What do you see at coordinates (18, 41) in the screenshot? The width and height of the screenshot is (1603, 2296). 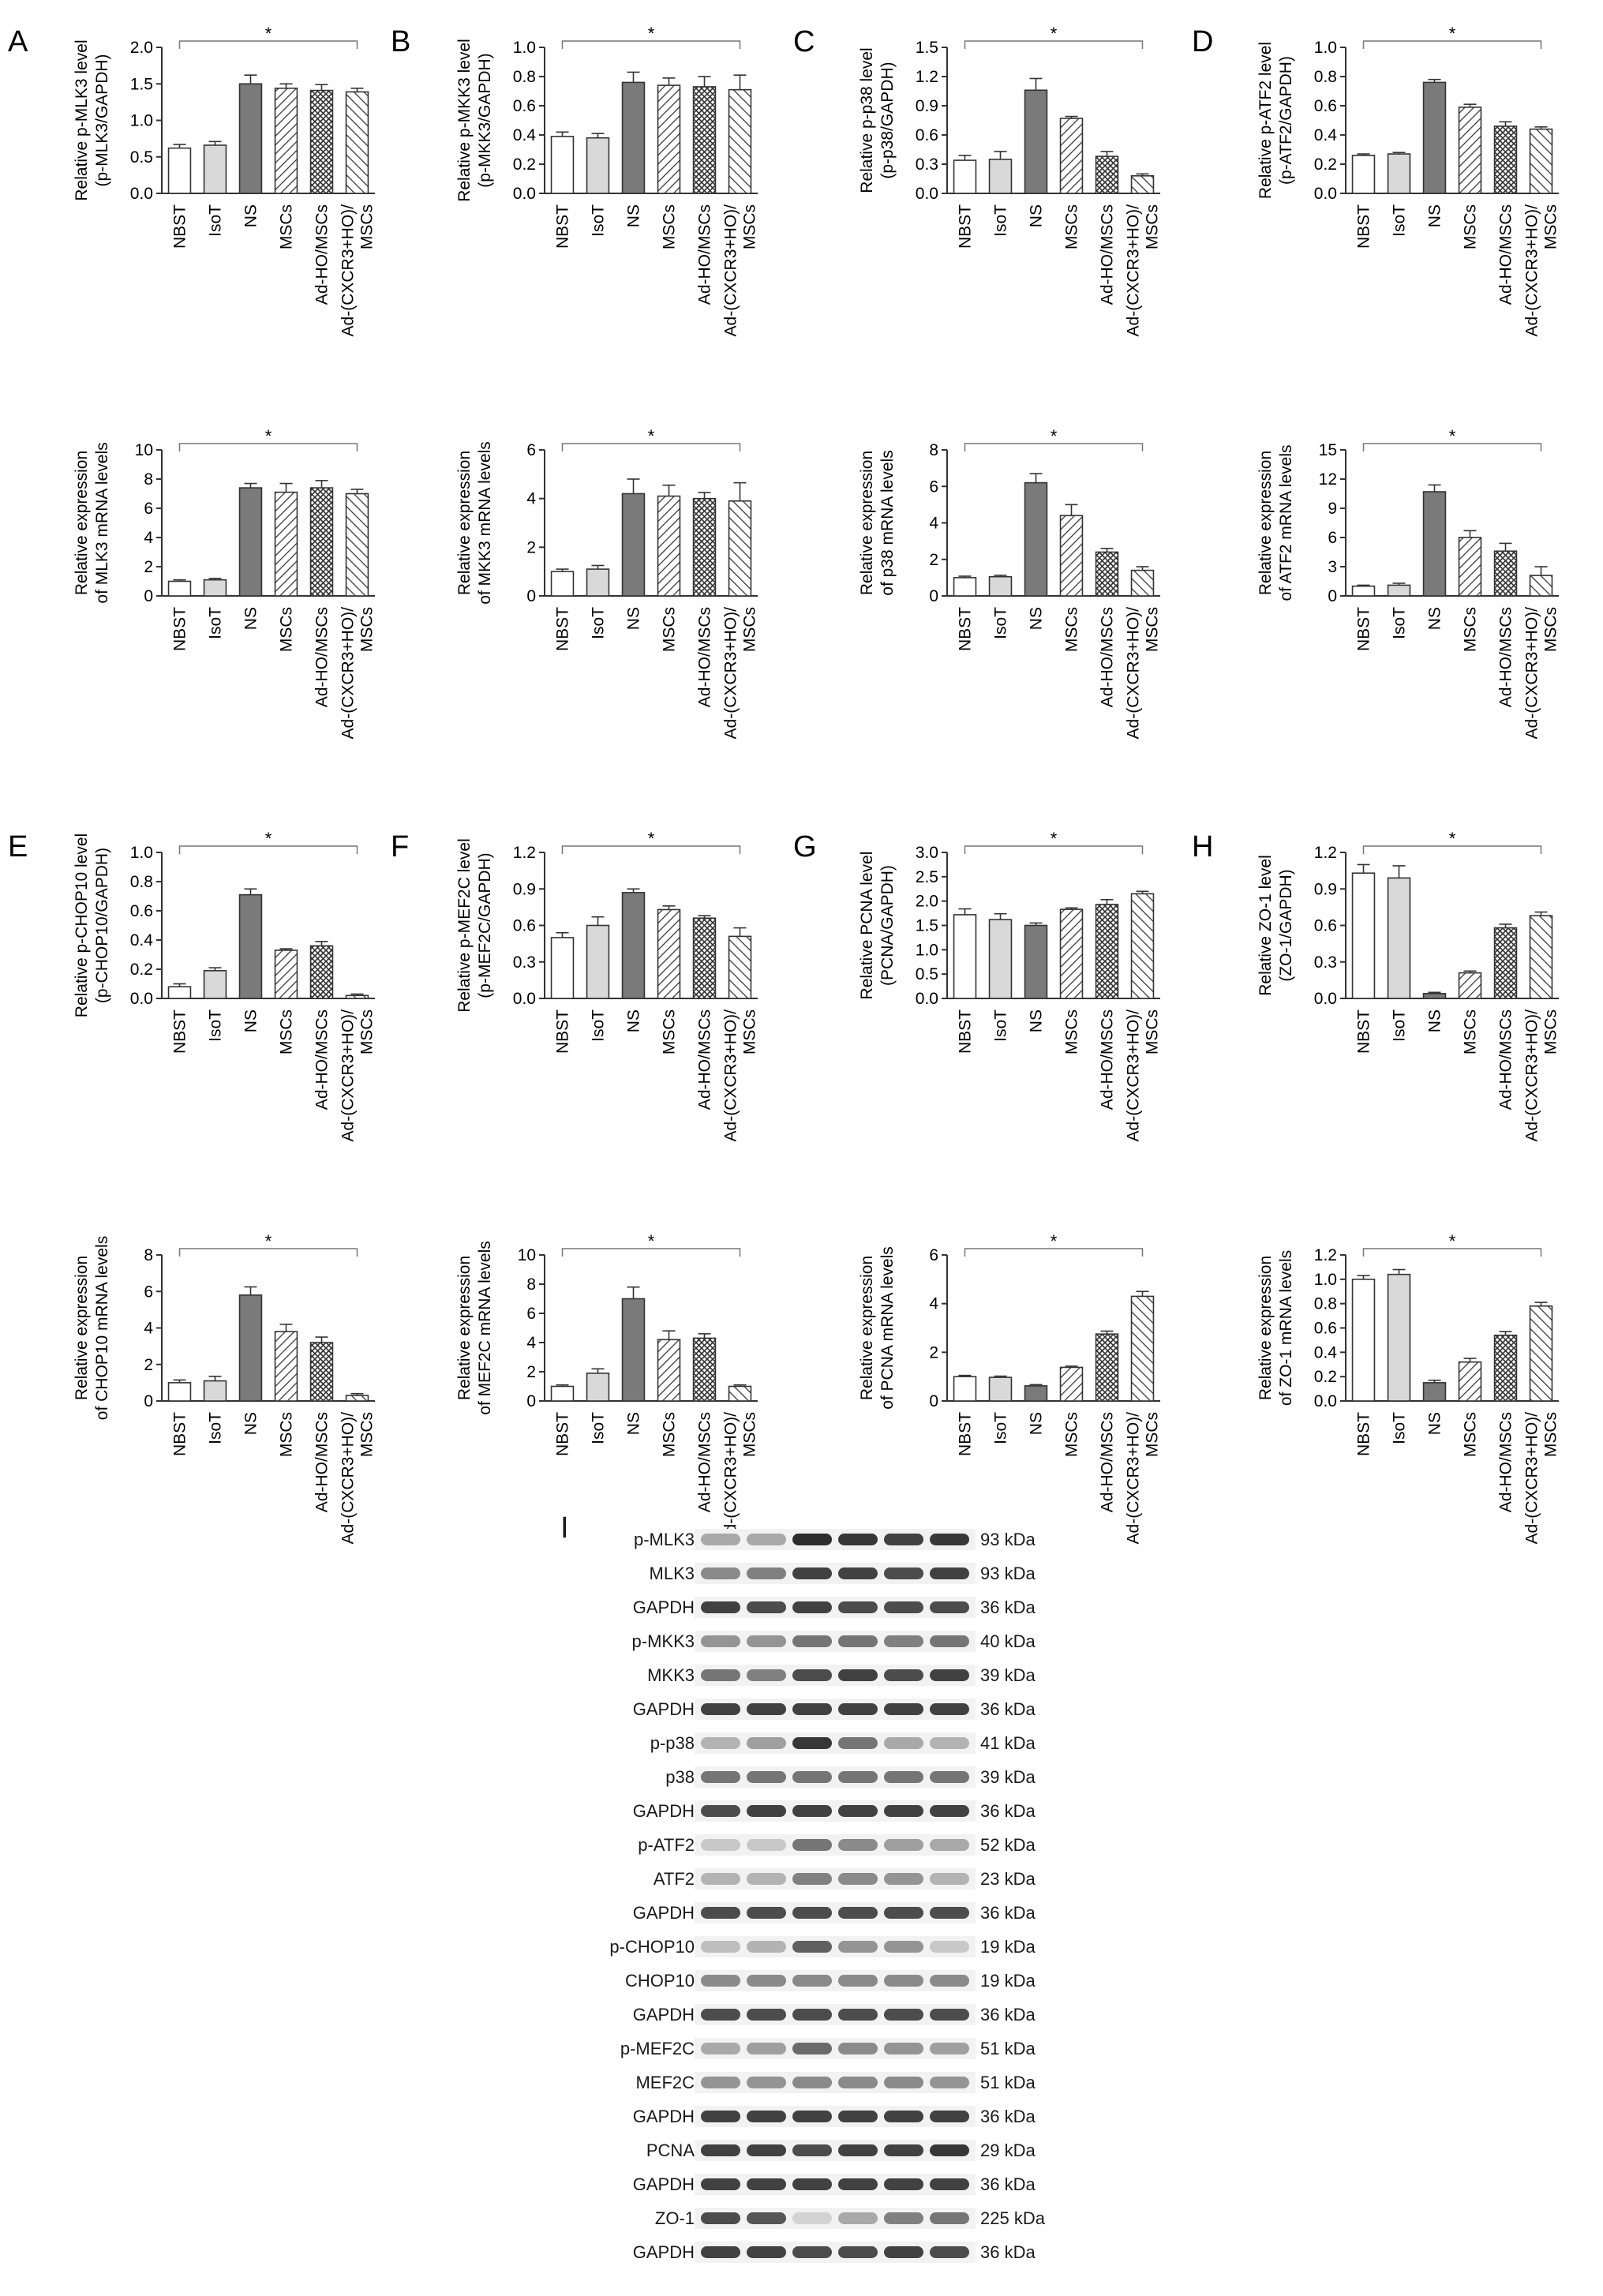 I see `panel-letter: A` at bounding box center [18, 41].